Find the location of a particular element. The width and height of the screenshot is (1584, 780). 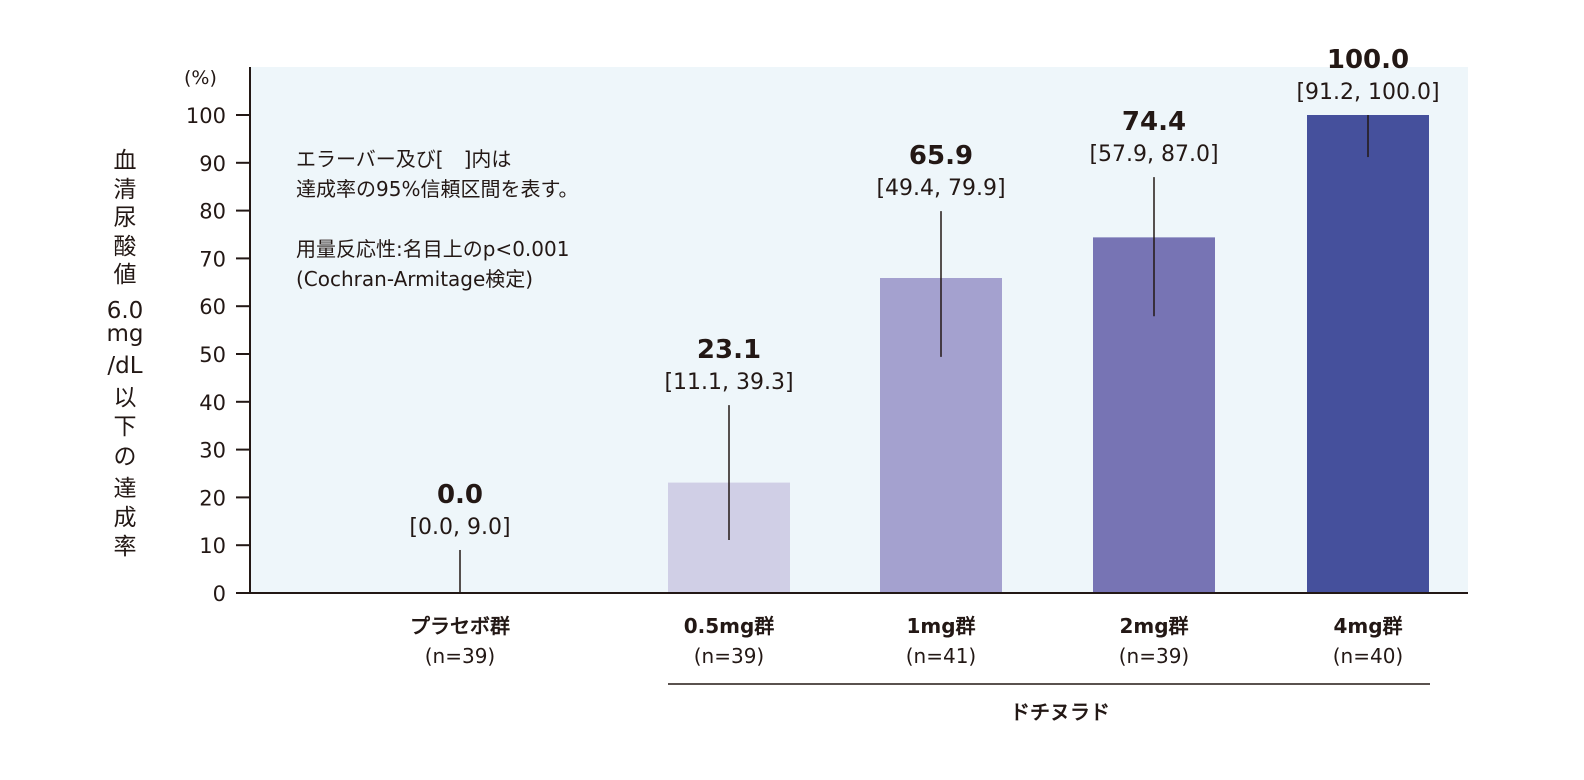

category-name: 4mg群 is located at coordinates (1368, 626).